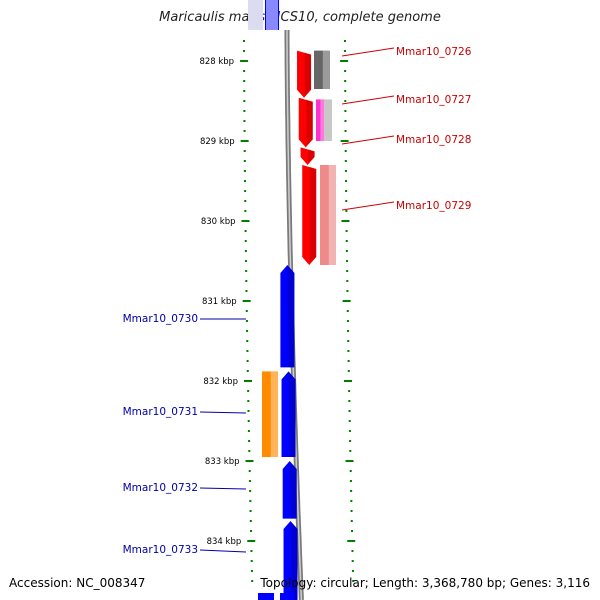  Describe the element at coordinates (433, 100) in the screenshot. I see `gene-label: Mmar10_0727` at that location.